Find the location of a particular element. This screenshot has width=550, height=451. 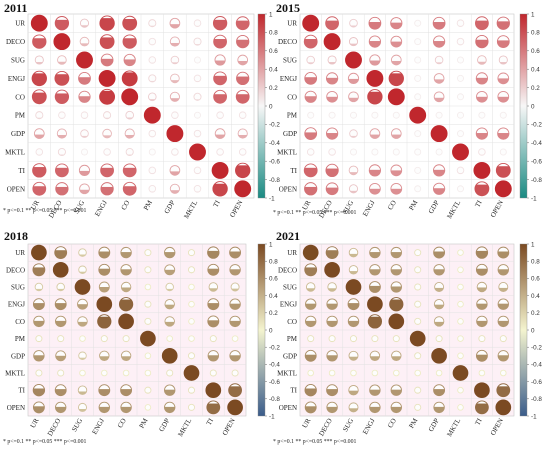

row-label: OPEN is located at coordinates (16, 408).